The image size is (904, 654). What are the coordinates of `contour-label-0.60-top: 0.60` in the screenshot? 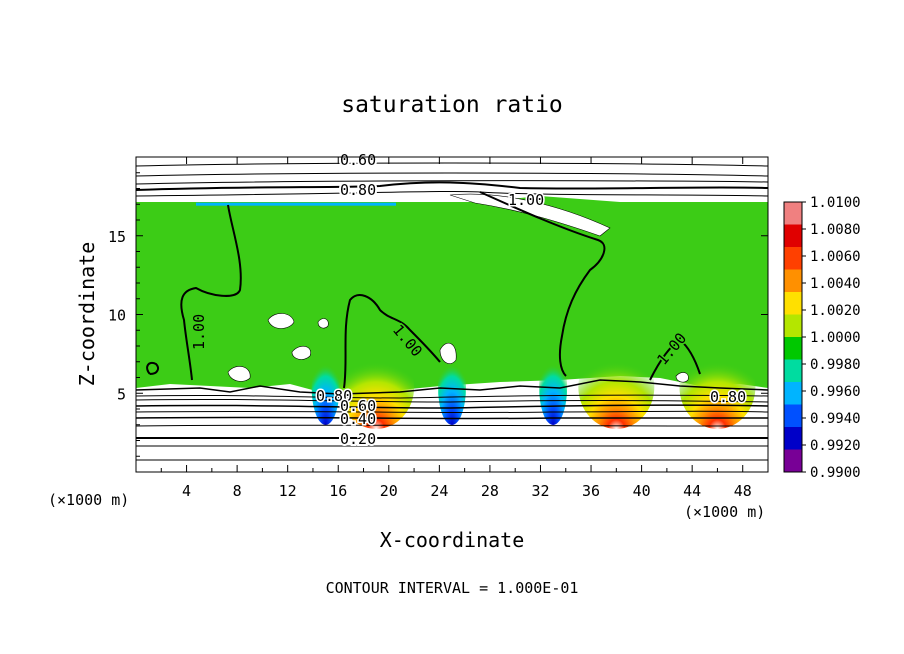 It's located at (358, 160).